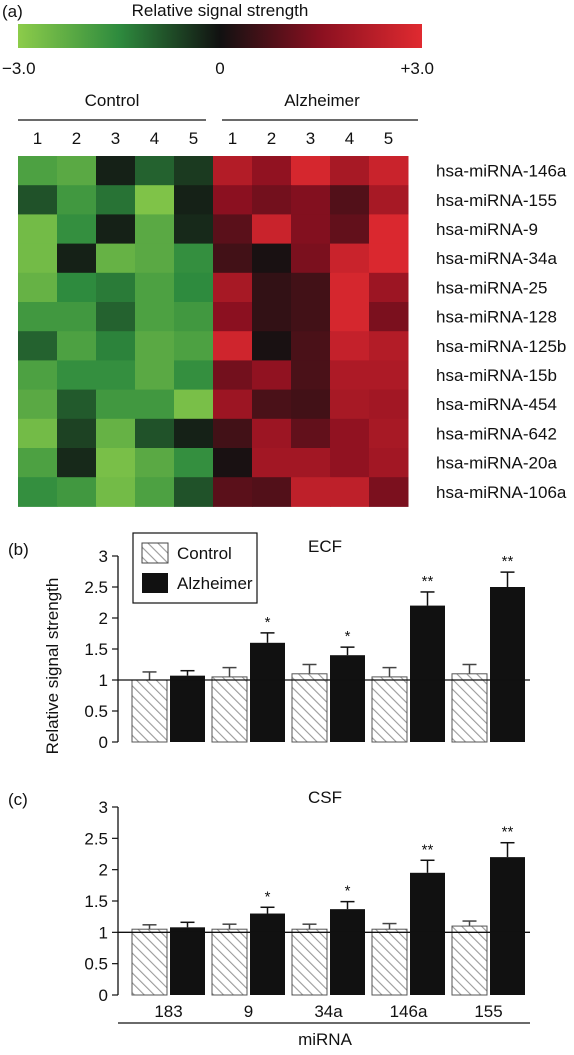 This screenshot has width=574, height=1055. I want to click on heatmap-cell-r4-c6, so click(233, 258).